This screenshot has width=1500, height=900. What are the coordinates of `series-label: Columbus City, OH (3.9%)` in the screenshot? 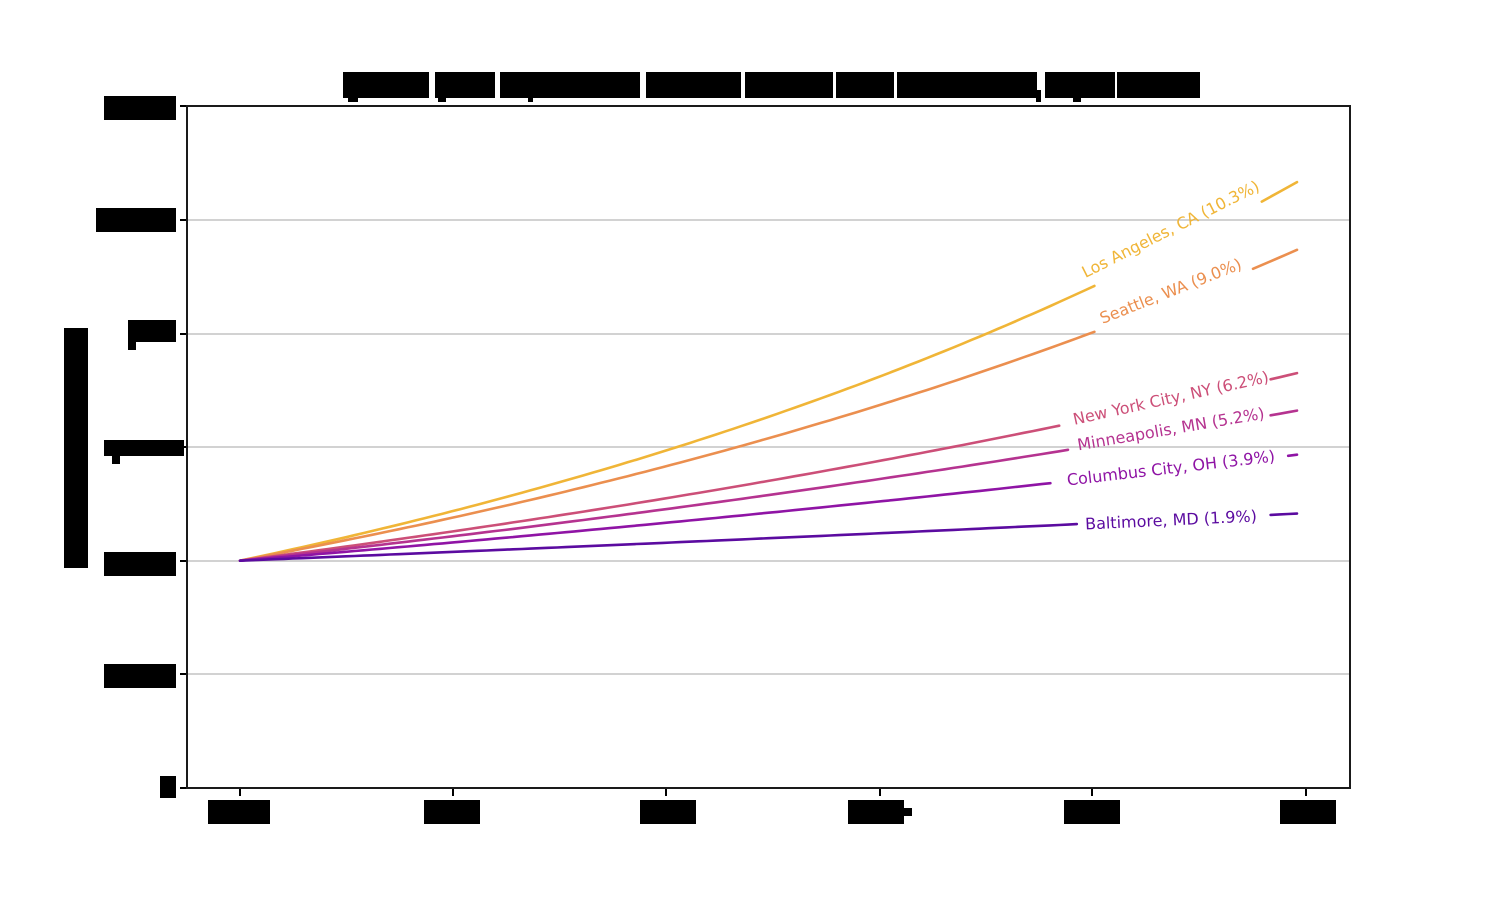 It's located at (1171, 468).